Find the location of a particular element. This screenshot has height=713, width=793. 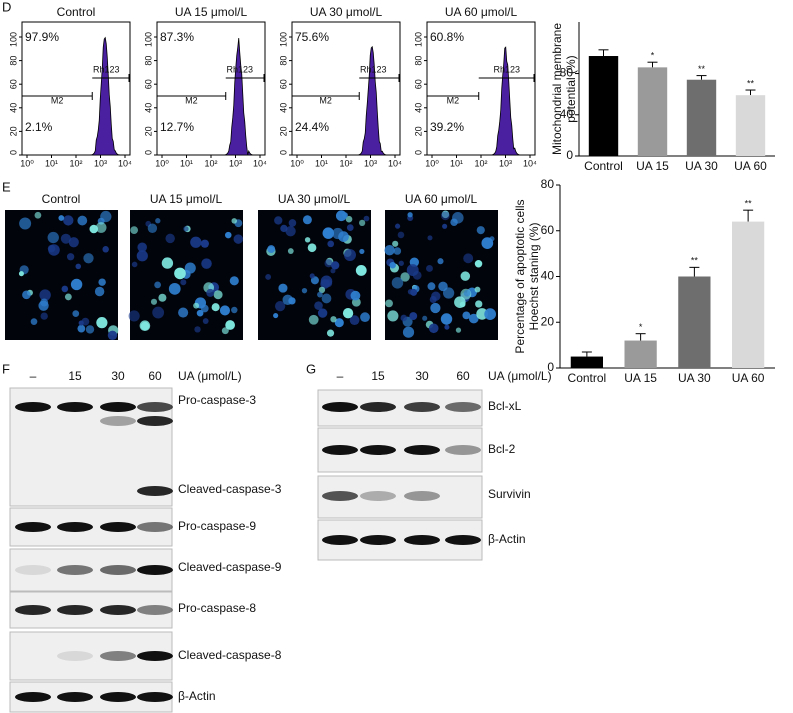

blot-label: Pro-caspase-3 is located at coordinates (217, 400).